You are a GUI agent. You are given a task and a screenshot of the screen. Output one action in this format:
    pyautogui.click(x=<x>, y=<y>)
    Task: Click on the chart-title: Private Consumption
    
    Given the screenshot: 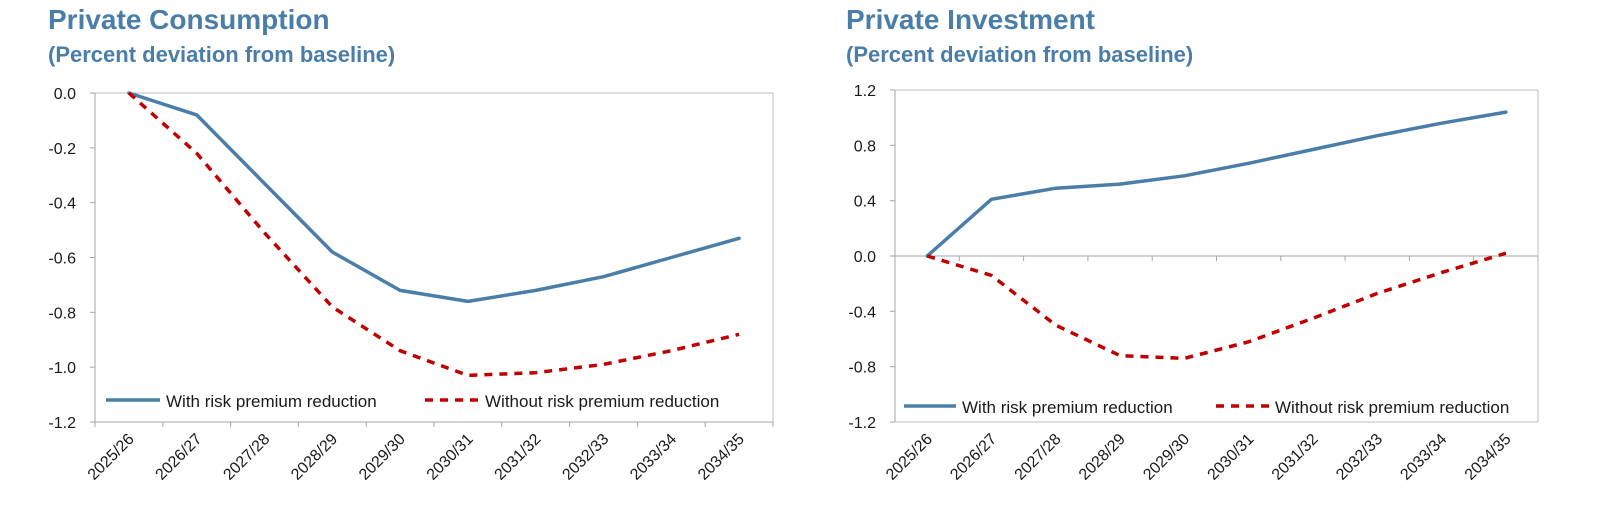 What is the action you would take?
    pyautogui.click(x=189, y=19)
    